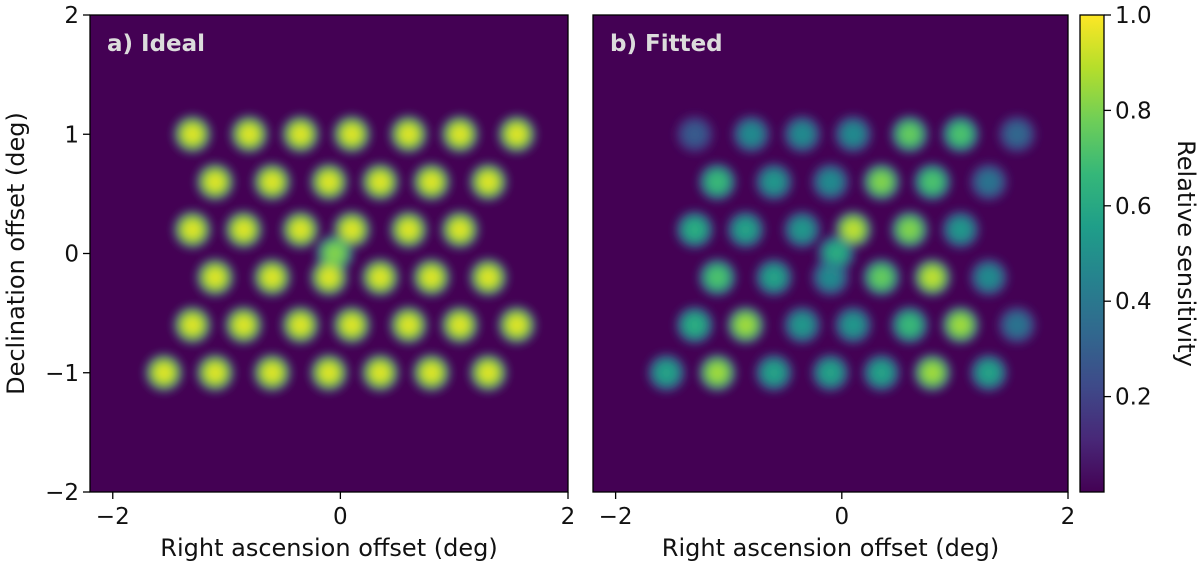  Describe the element at coordinates (71, 255) in the screenshot. I see `y-tick-label: 0` at that location.